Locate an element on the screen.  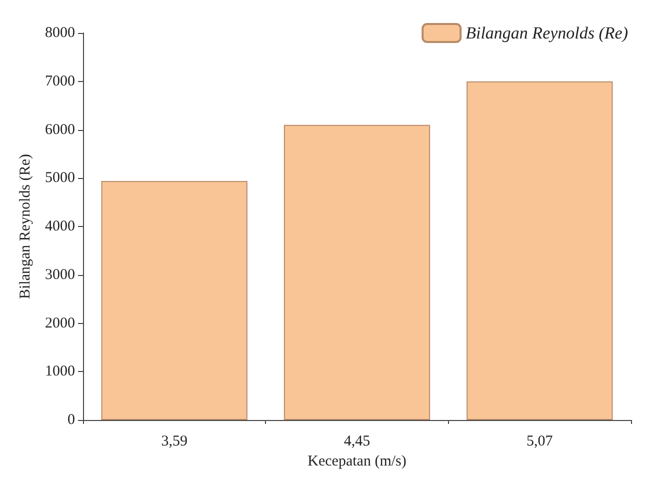
y-tick-label: 8000 is located at coordinates (60, 33).